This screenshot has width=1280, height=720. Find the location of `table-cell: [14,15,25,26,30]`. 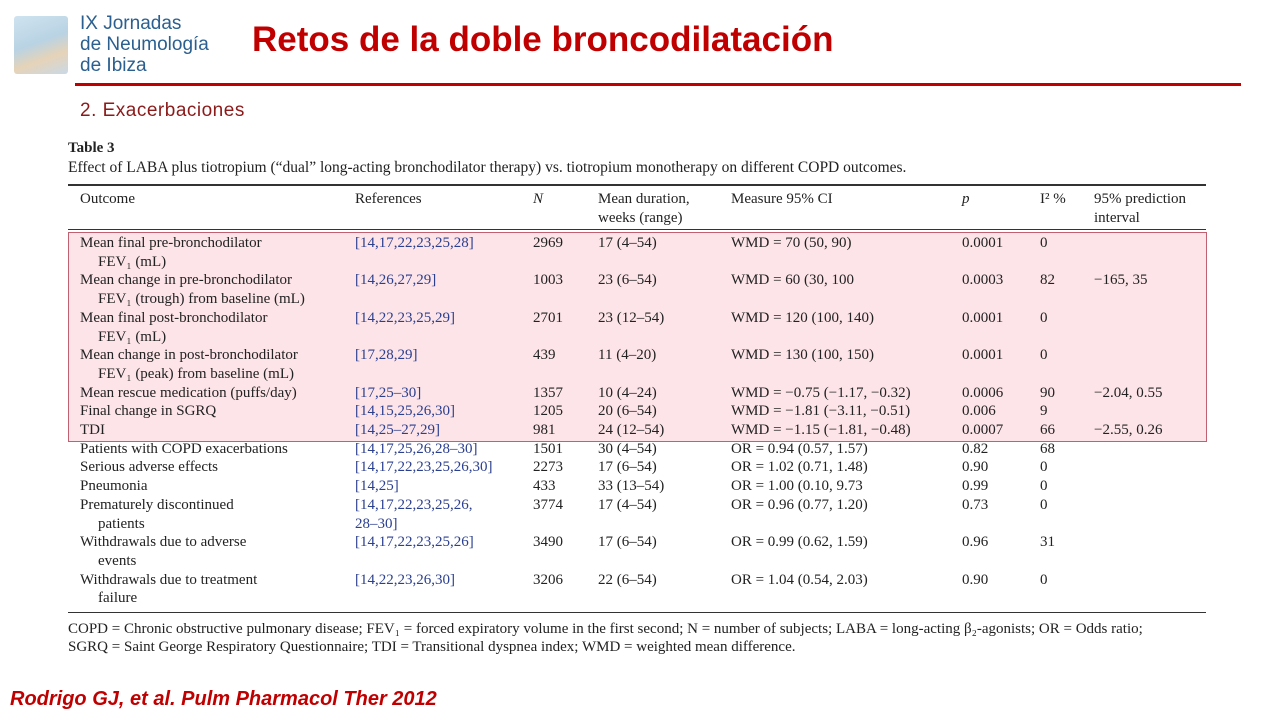

table-cell: [14,15,25,26,30] is located at coordinates (405, 411).